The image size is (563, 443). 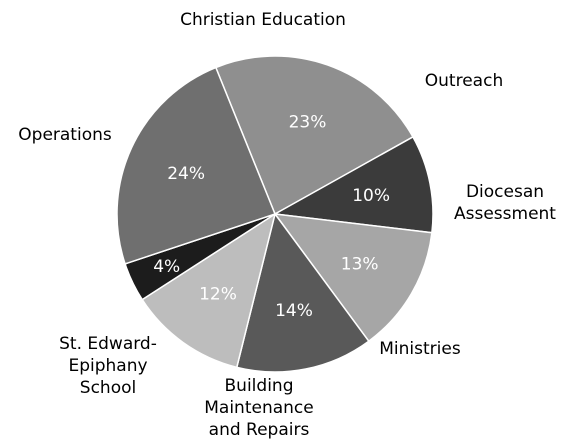 What do you see at coordinates (360, 264) in the screenshot?
I see `slice-percent-label: 13%` at bounding box center [360, 264].